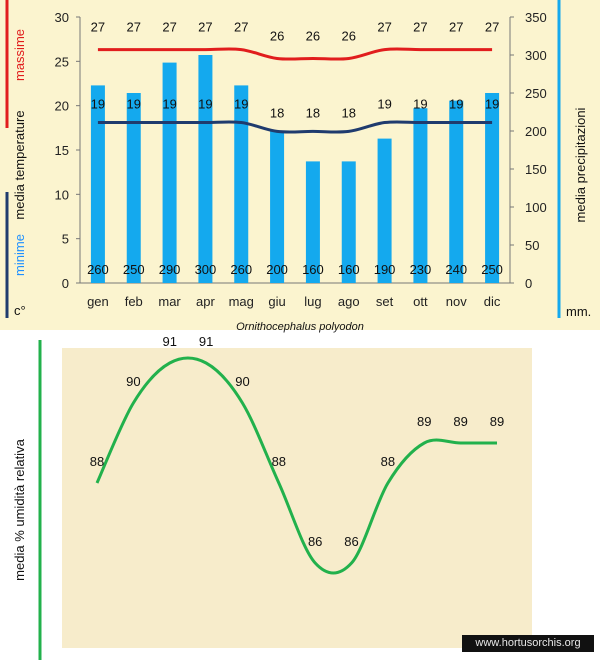  What do you see at coordinates (62, 61) in the screenshot?
I see `left-tick-label: 25` at bounding box center [62, 61].